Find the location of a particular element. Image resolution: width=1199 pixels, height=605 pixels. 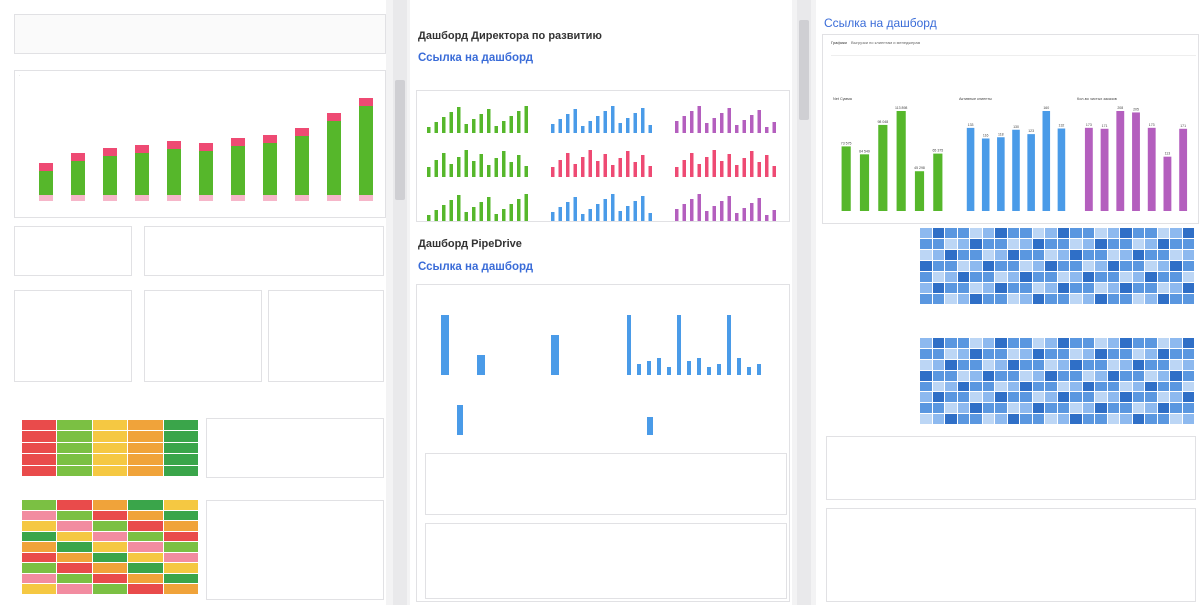

director-link: Ссылка на дашборд is located at coordinates (476, 58).